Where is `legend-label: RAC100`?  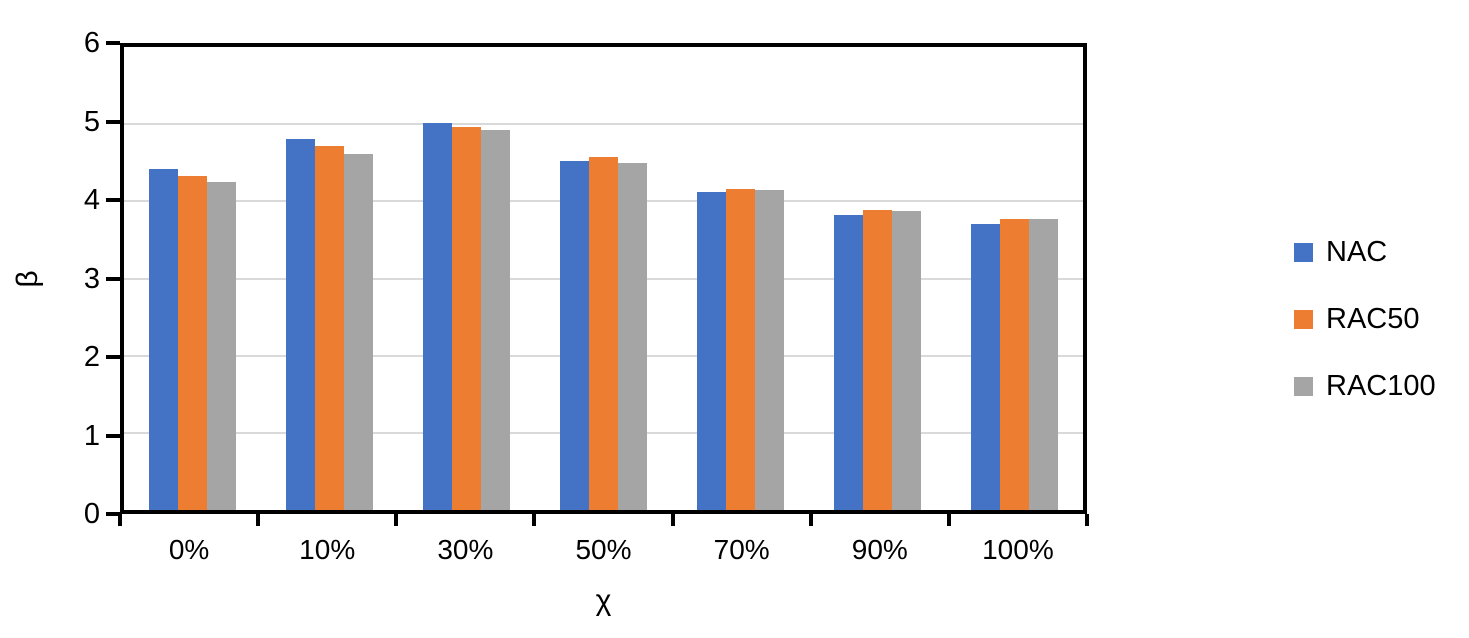
legend-label: RAC100 is located at coordinates (1381, 386).